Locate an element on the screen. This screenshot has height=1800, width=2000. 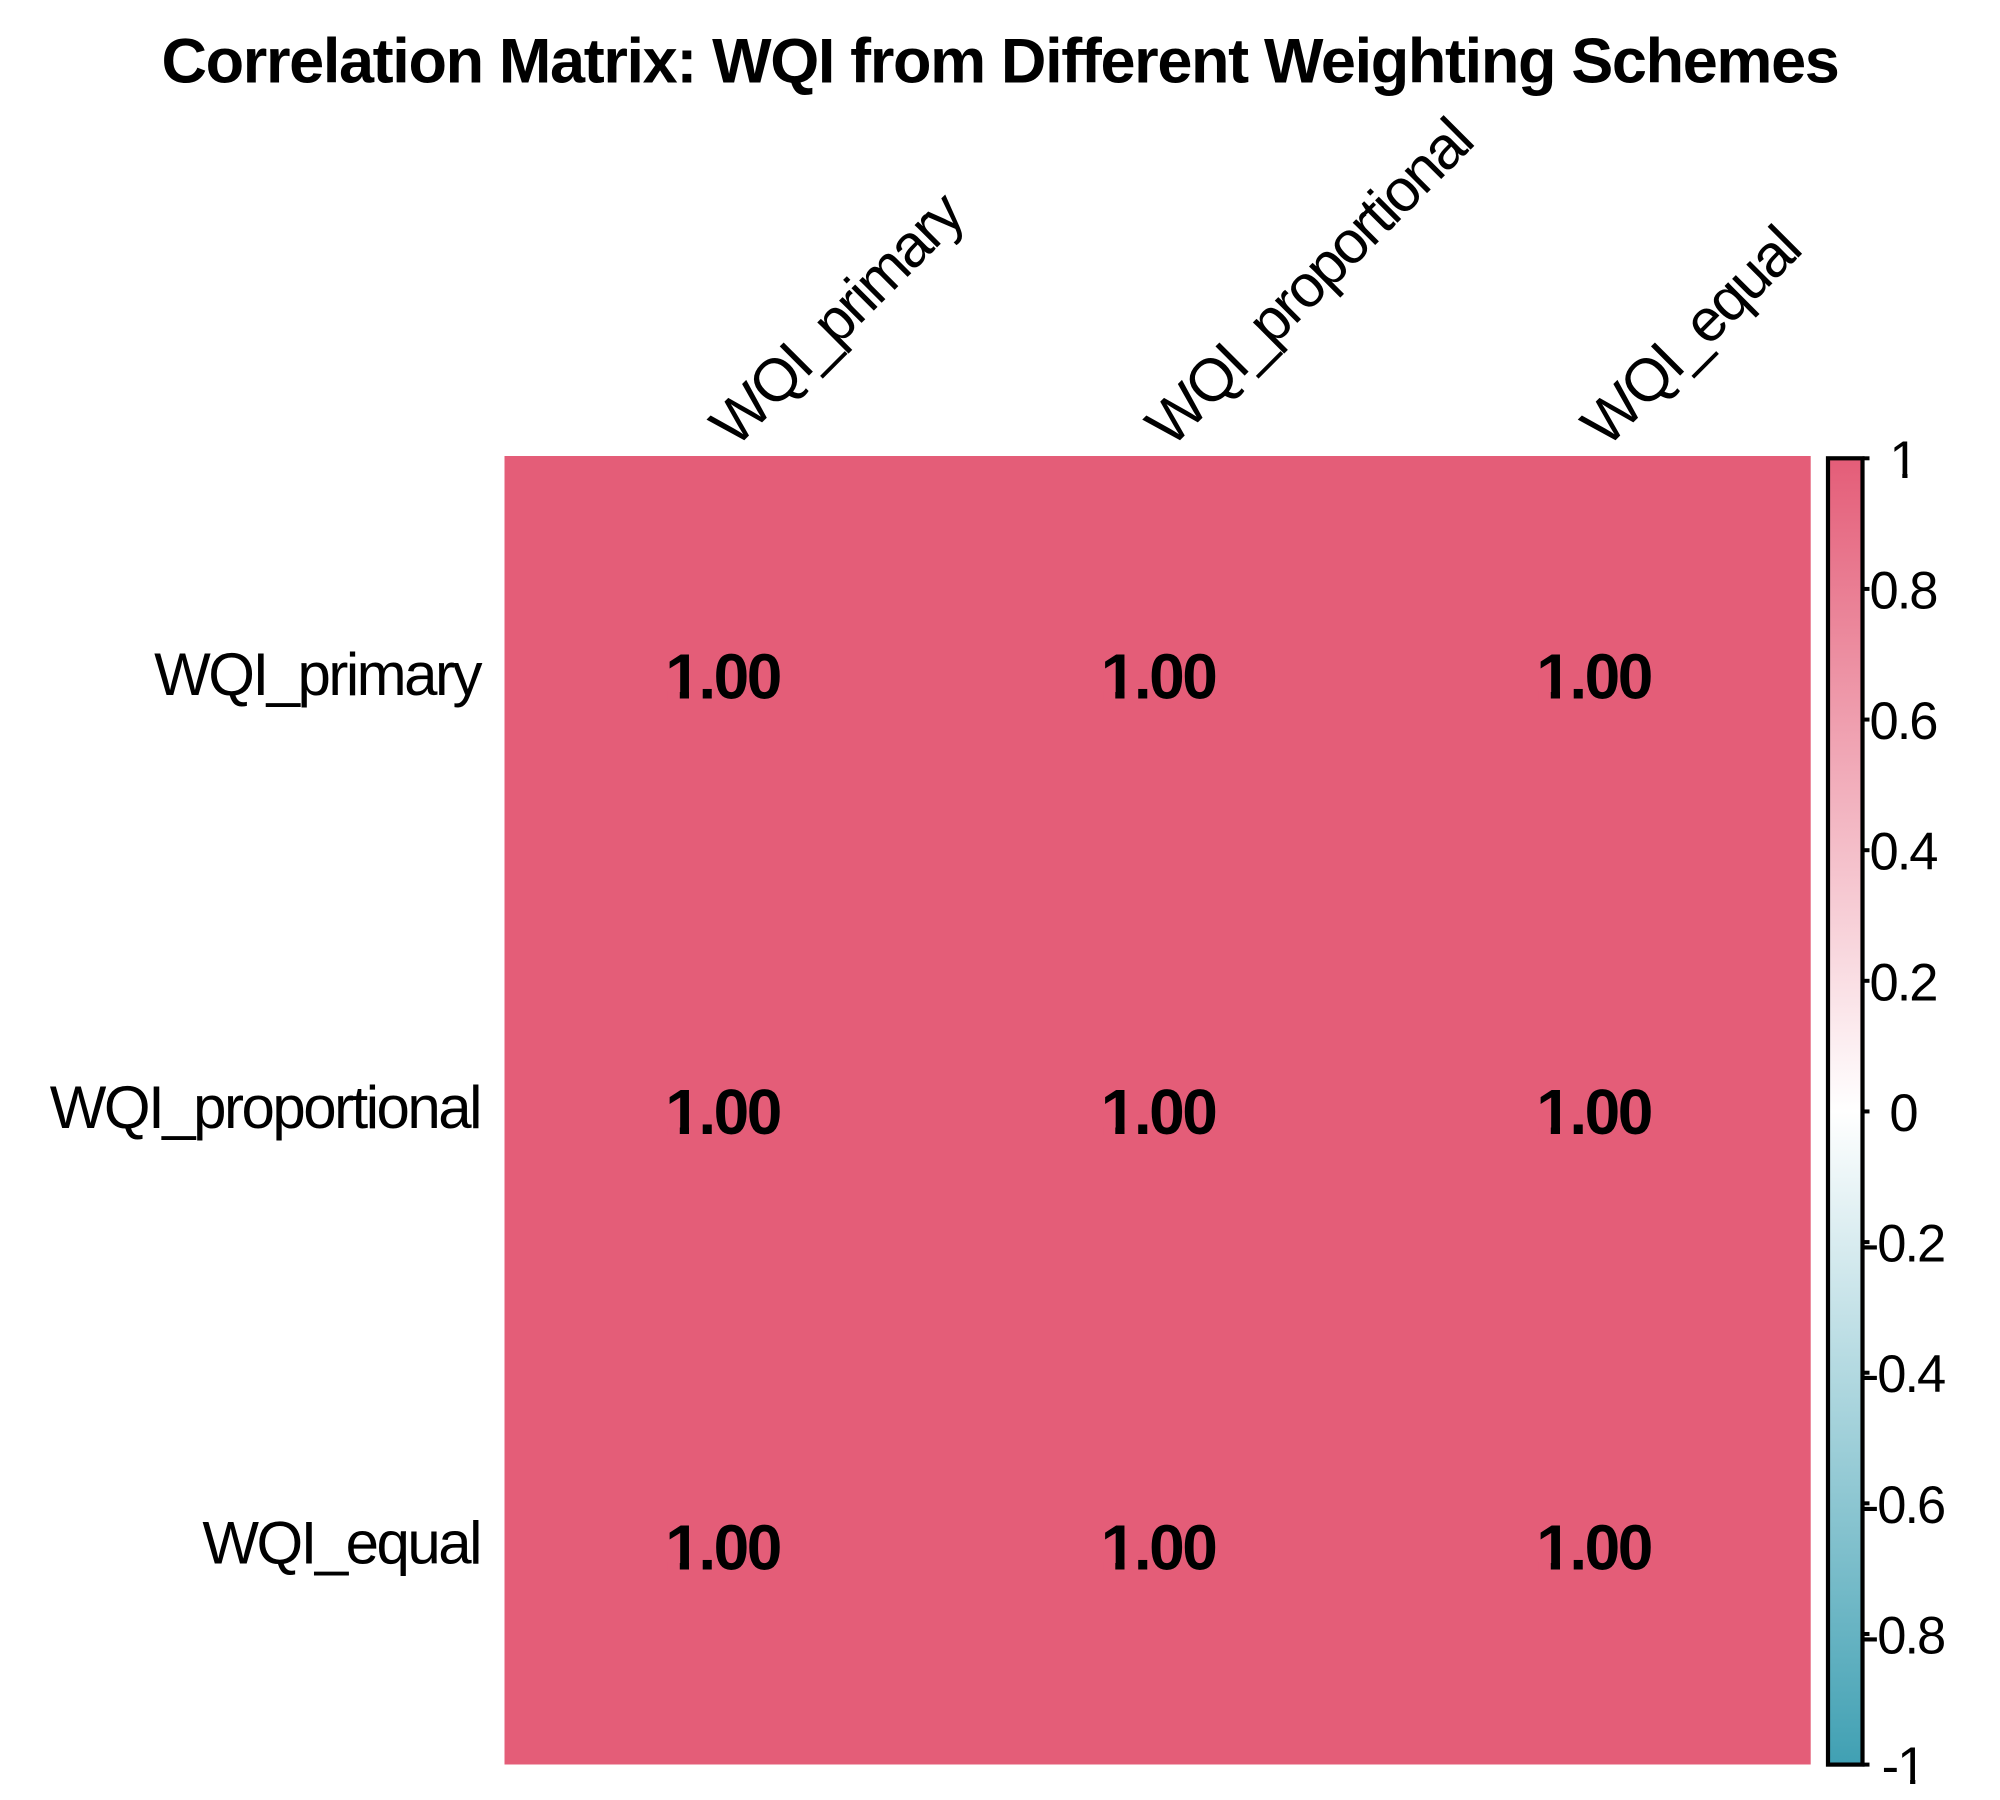
svg-text: 0.6 is located at coordinates (1903, 721).